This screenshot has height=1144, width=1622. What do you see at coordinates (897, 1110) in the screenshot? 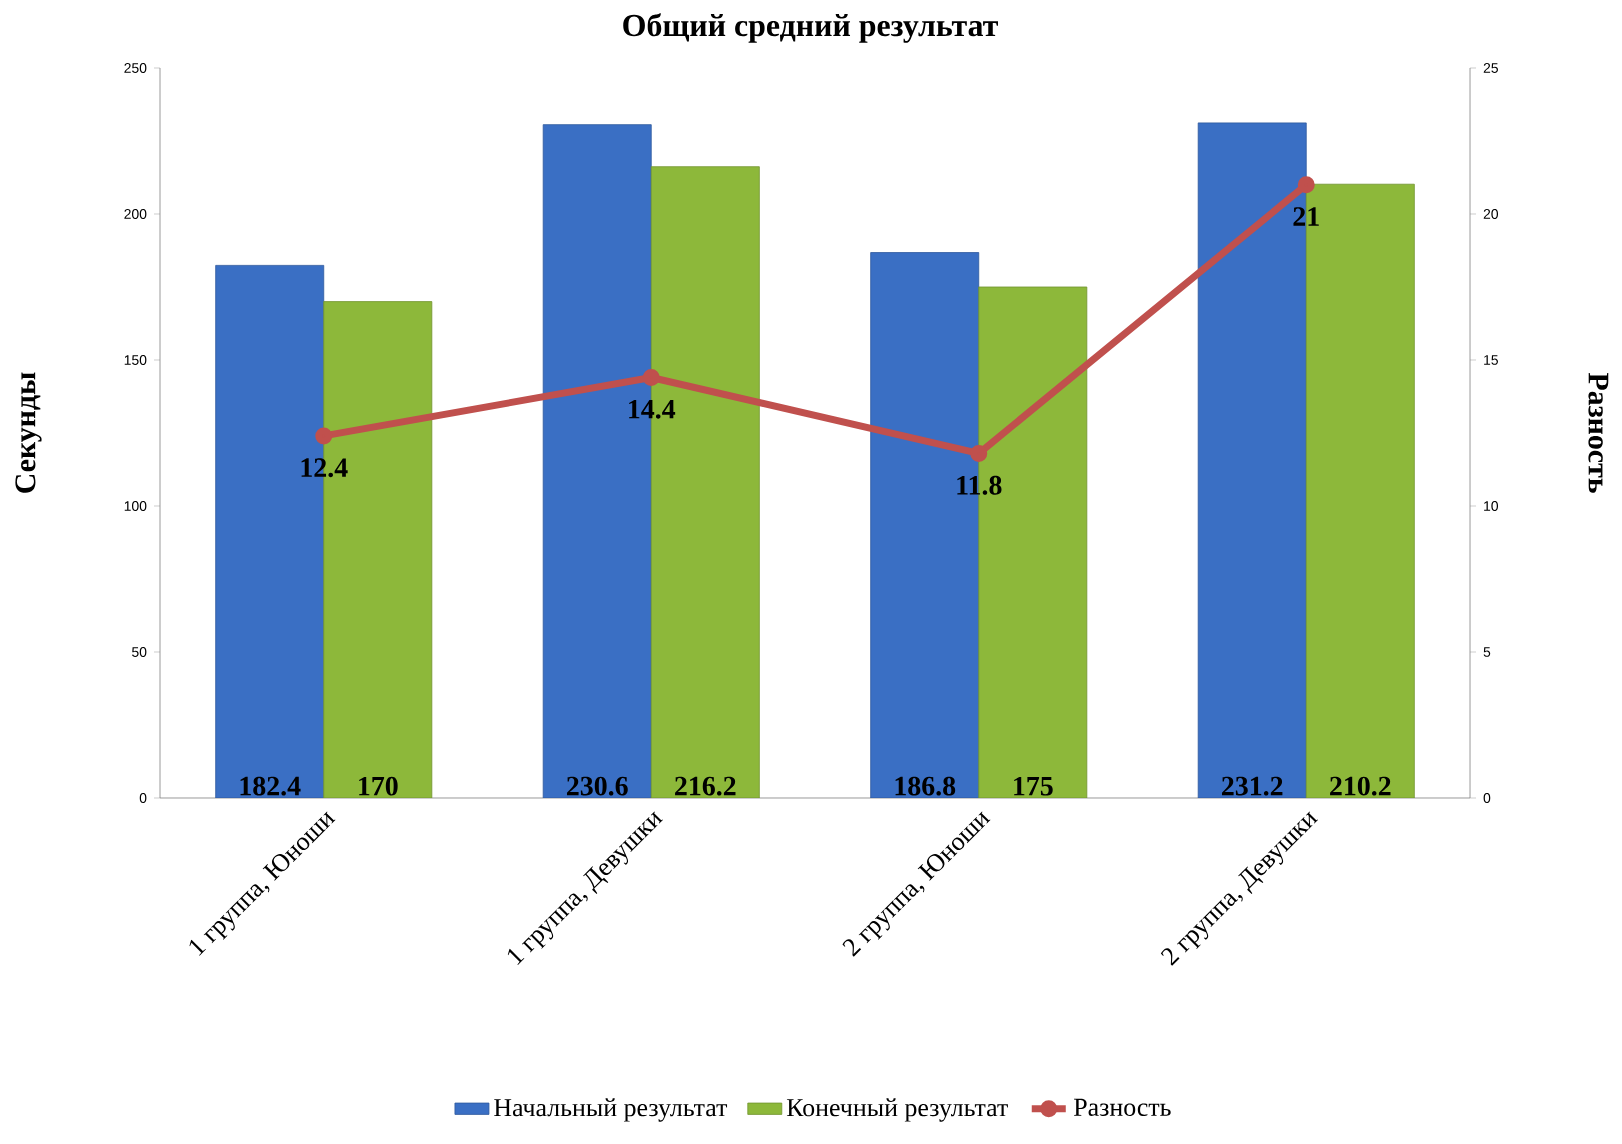
I see `legend-label: Конечный результат` at bounding box center [897, 1110].